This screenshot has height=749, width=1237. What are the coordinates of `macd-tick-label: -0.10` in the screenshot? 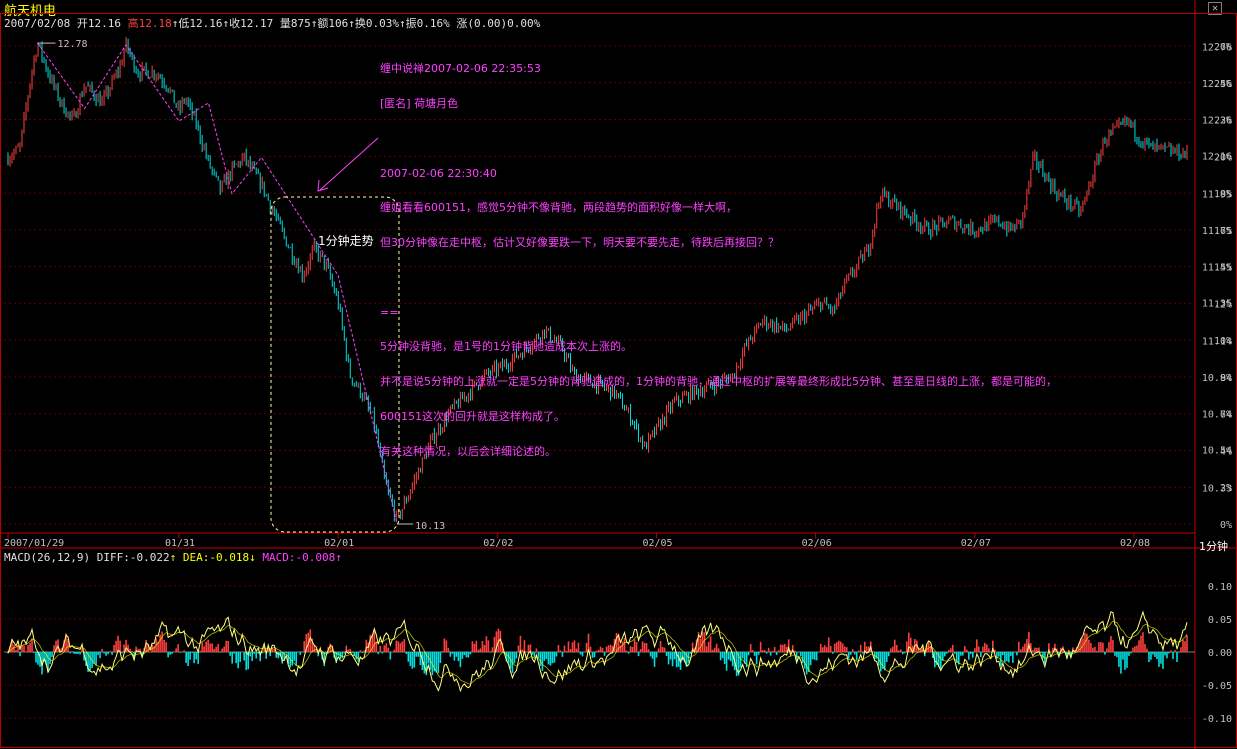 It's located at (1217, 719).